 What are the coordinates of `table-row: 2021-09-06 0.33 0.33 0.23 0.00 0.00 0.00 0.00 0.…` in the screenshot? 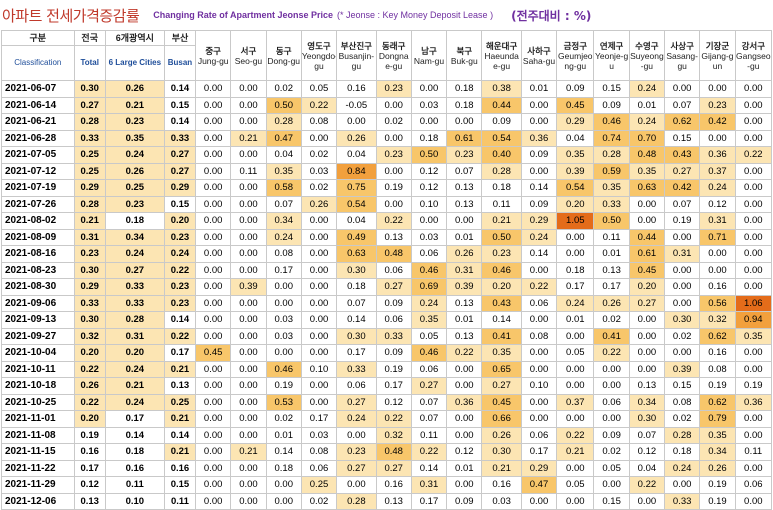 It's located at (387, 303).